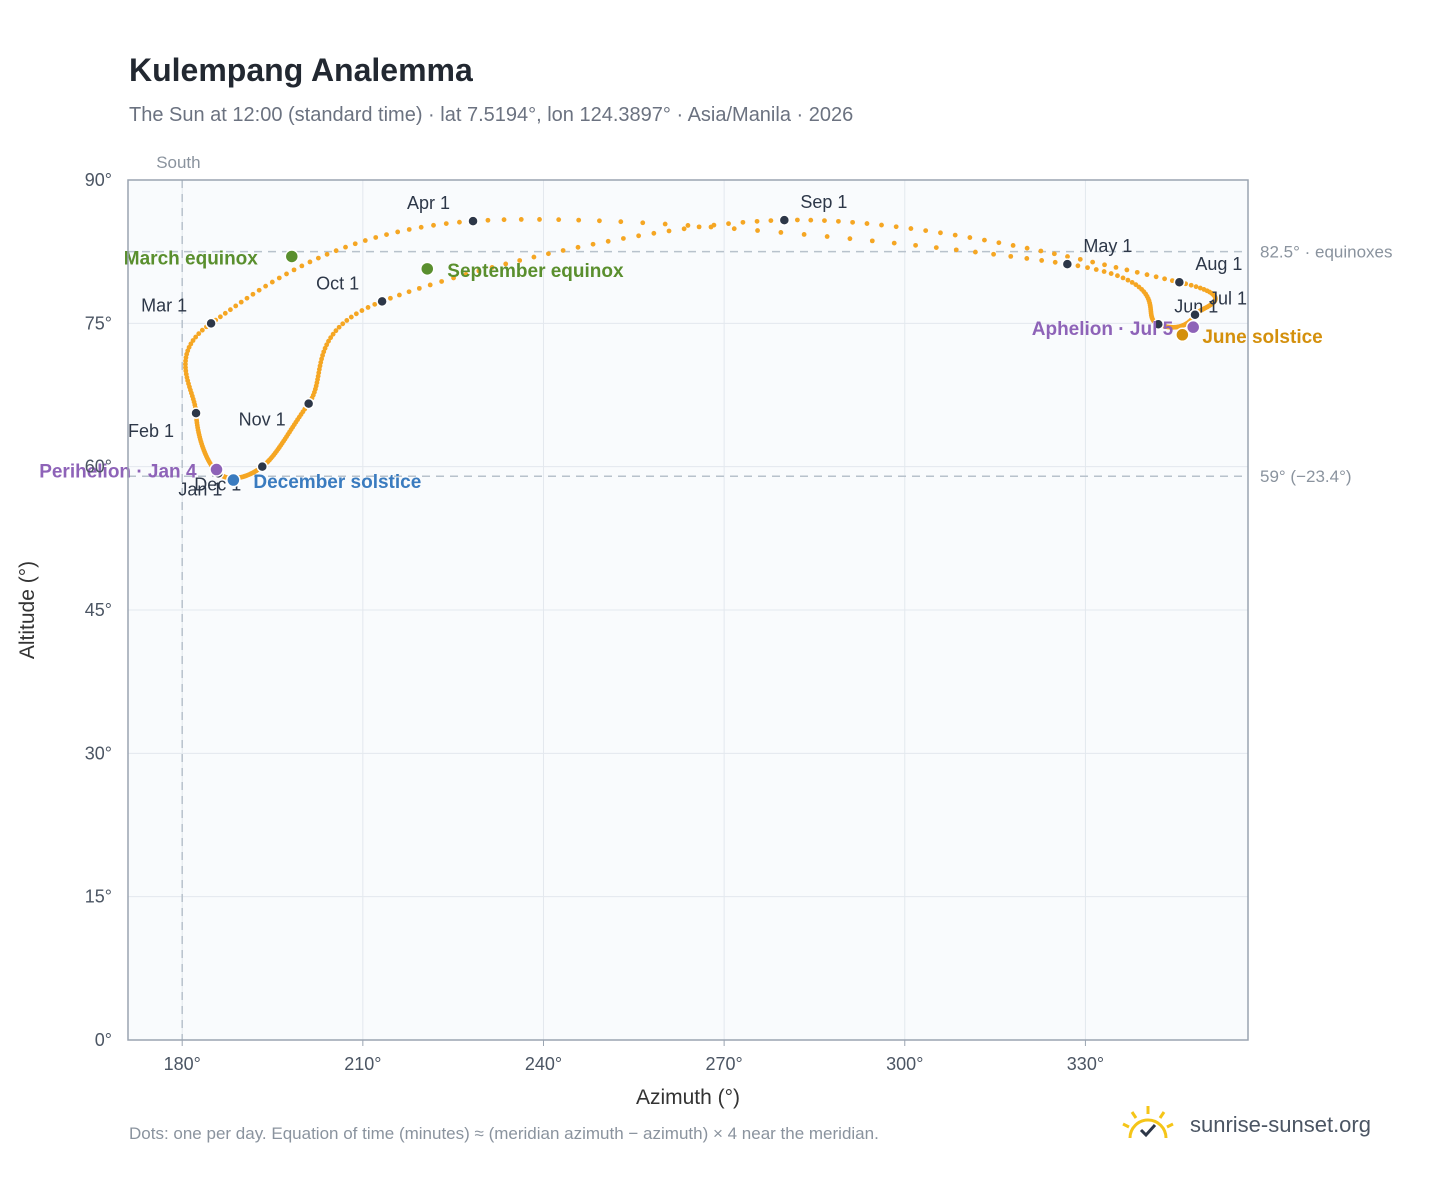 This screenshot has height=1188, width=1448. Describe the element at coordinates (1148, 1122) in the screenshot. I see `sun-check-icon` at that location.